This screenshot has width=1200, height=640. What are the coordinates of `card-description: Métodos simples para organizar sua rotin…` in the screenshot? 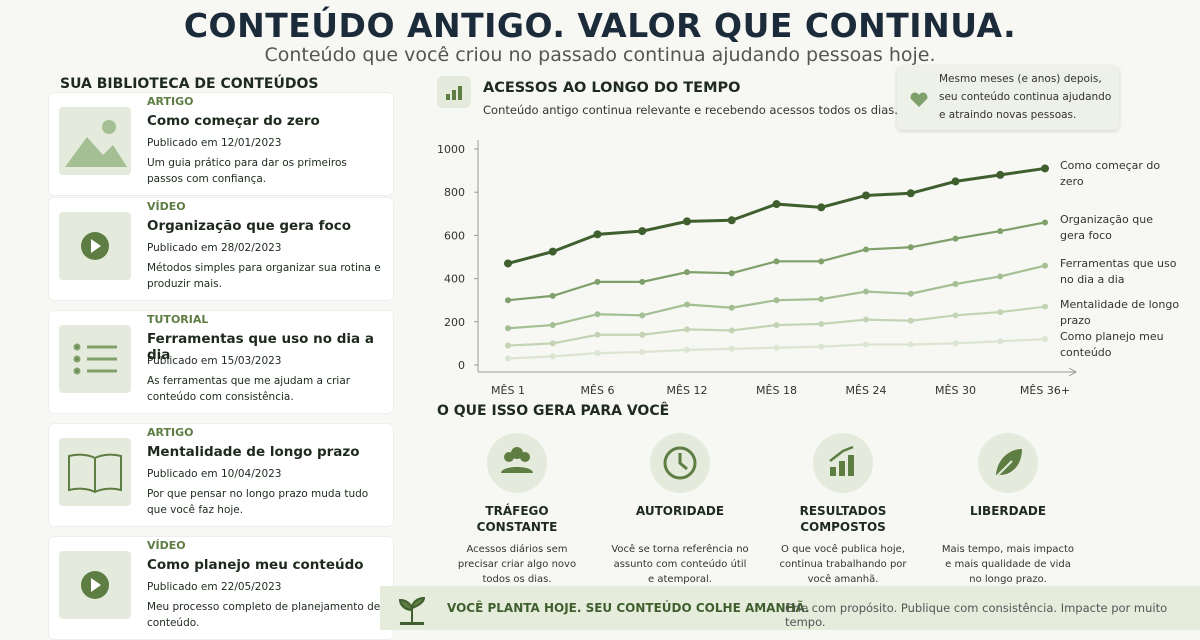 It's located at (264, 276).